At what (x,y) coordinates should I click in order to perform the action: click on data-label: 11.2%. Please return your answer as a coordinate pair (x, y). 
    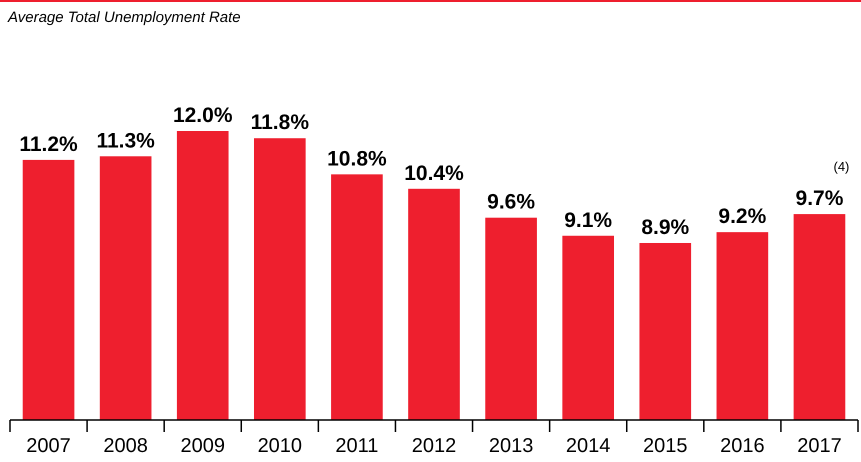
    Looking at the image, I should click on (48, 144).